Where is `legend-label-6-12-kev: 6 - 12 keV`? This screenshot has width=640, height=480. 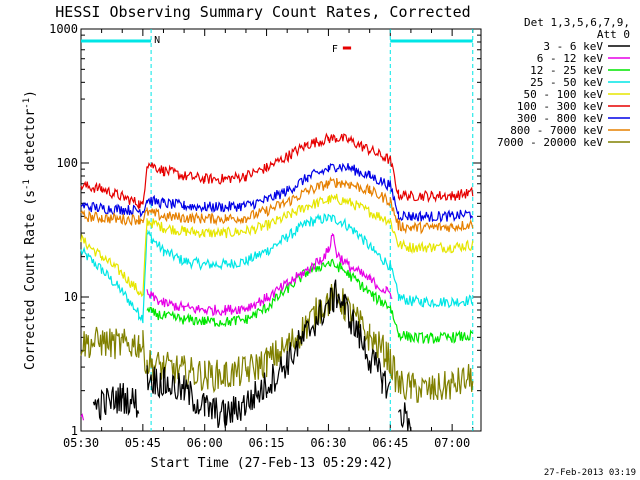 legend-label-6-12-kev: 6 - 12 keV is located at coordinates (570, 58).